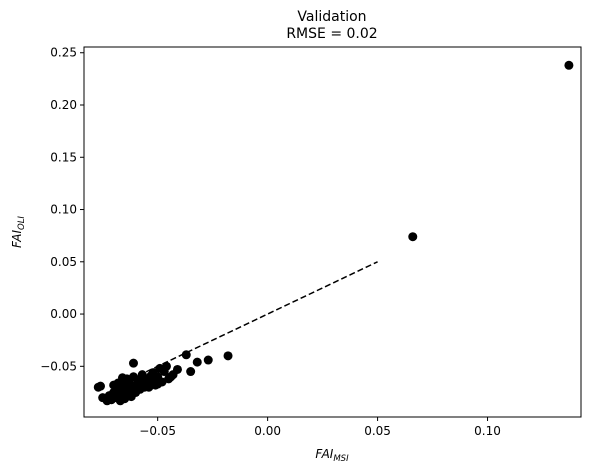 The width and height of the screenshot is (590, 473). I want to click on y-tick-label: −0.05, so click(58, 366).